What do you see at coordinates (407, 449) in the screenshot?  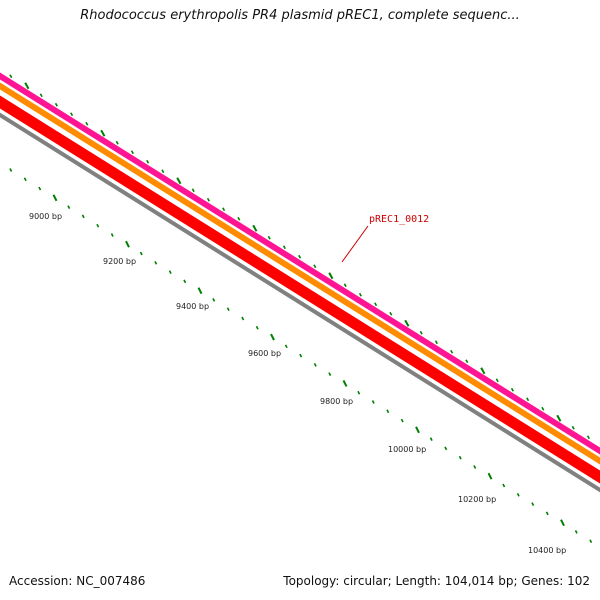 I see `scale-label: 10000 bp` at bounding box center [407, 449].